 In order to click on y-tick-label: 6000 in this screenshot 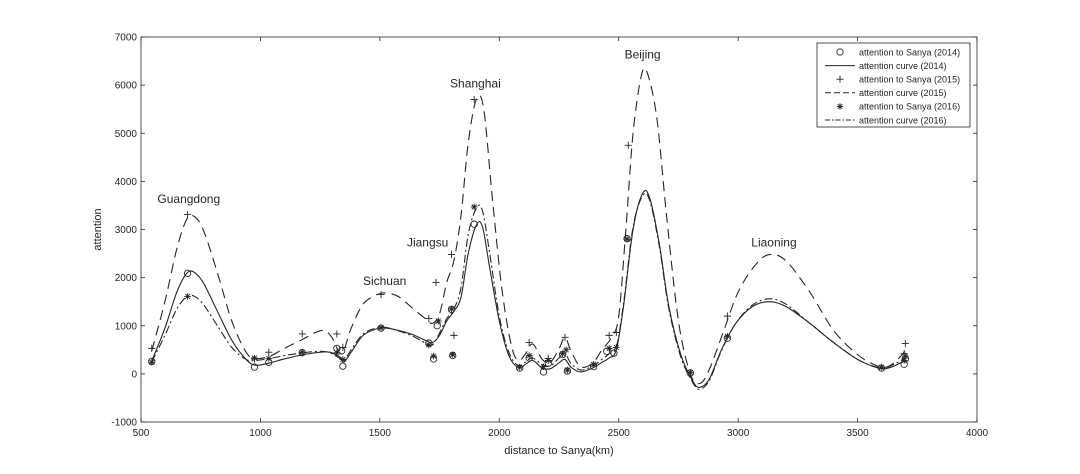, I will do `click(126, 86)`.